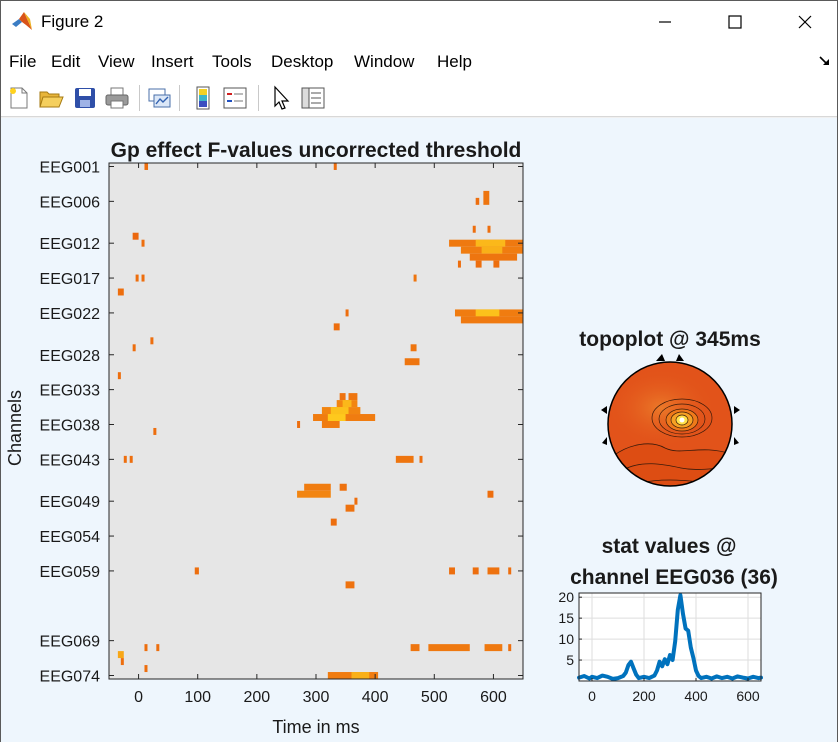 This screenshot has height=742, width=838. I want to click on maximize-button, so click(735, 22).